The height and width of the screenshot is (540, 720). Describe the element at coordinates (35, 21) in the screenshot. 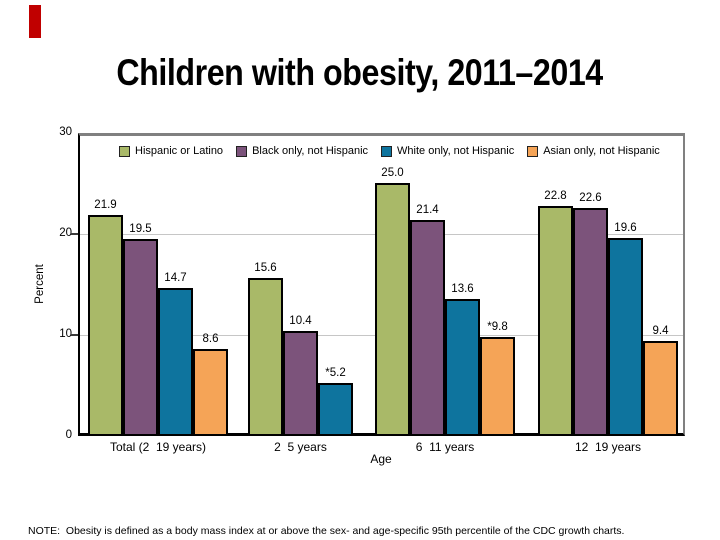

I see `accent-bar` at that location.